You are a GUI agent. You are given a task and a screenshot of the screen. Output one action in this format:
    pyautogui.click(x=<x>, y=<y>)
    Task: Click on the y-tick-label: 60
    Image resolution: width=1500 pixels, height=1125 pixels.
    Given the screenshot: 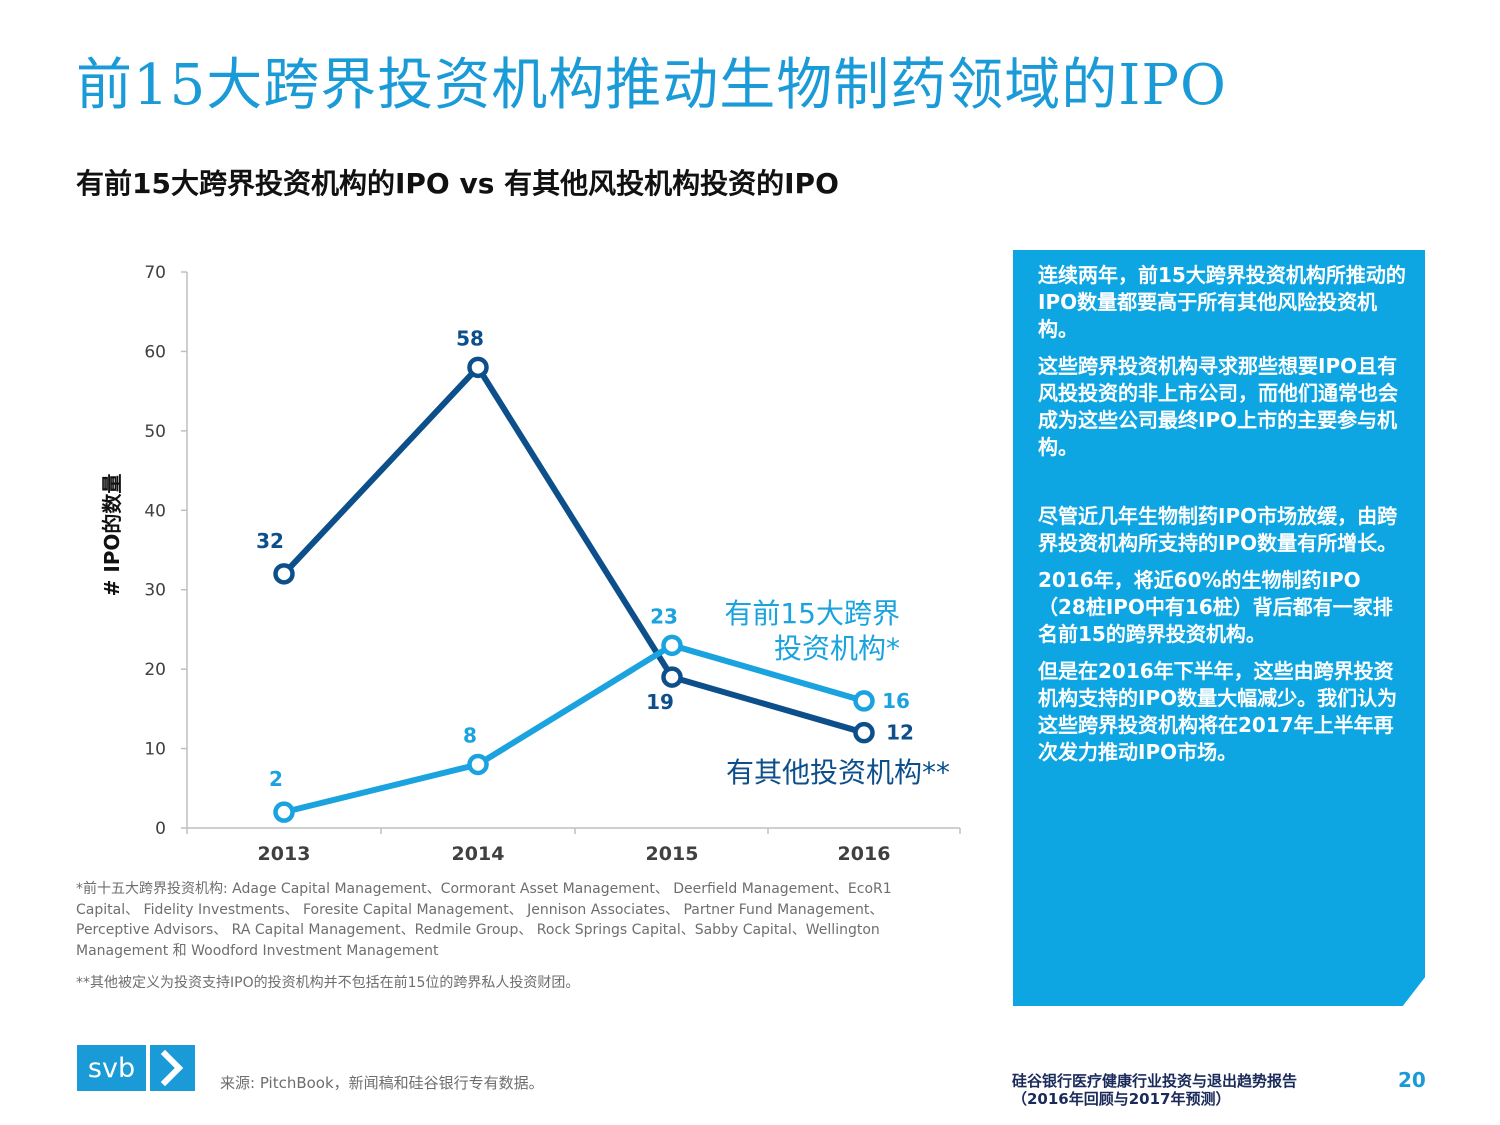 What is the action you would take?
    pyautogui.click(x=155, y=352)
    